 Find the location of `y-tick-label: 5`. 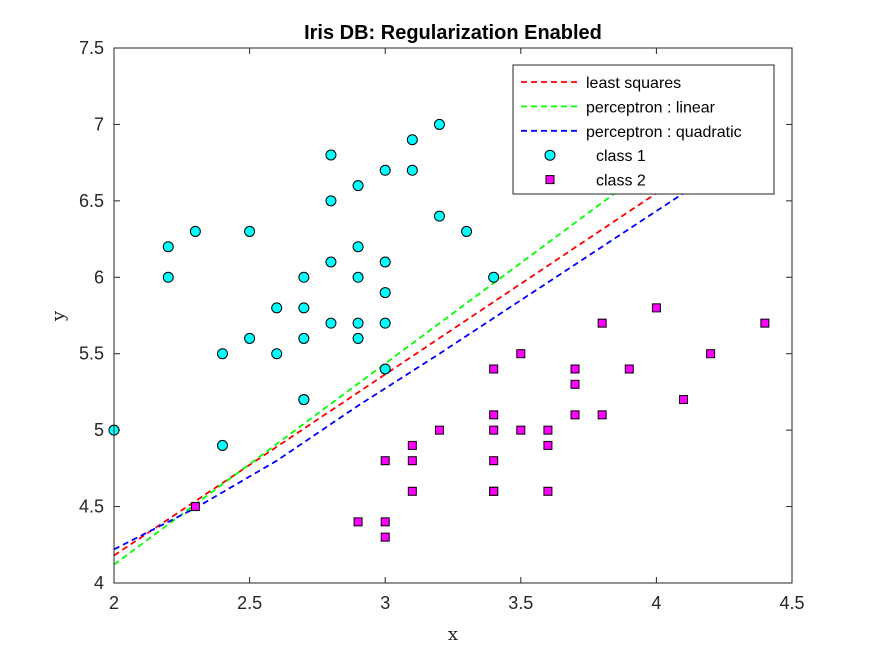

y-tick-label: 5 is located at coordinates (99, 430).